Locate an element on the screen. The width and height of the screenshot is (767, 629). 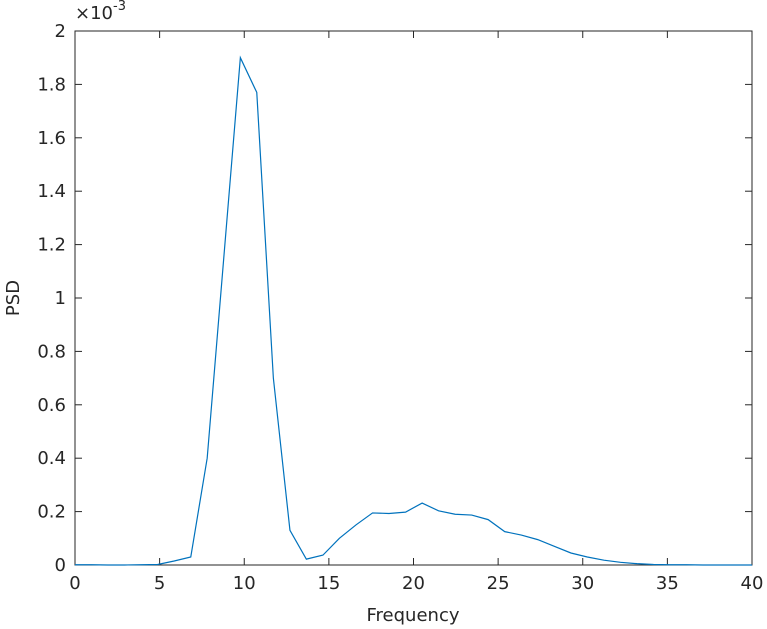
y-multiplier: ×10⁻³ is located at coordinates (100, 12).